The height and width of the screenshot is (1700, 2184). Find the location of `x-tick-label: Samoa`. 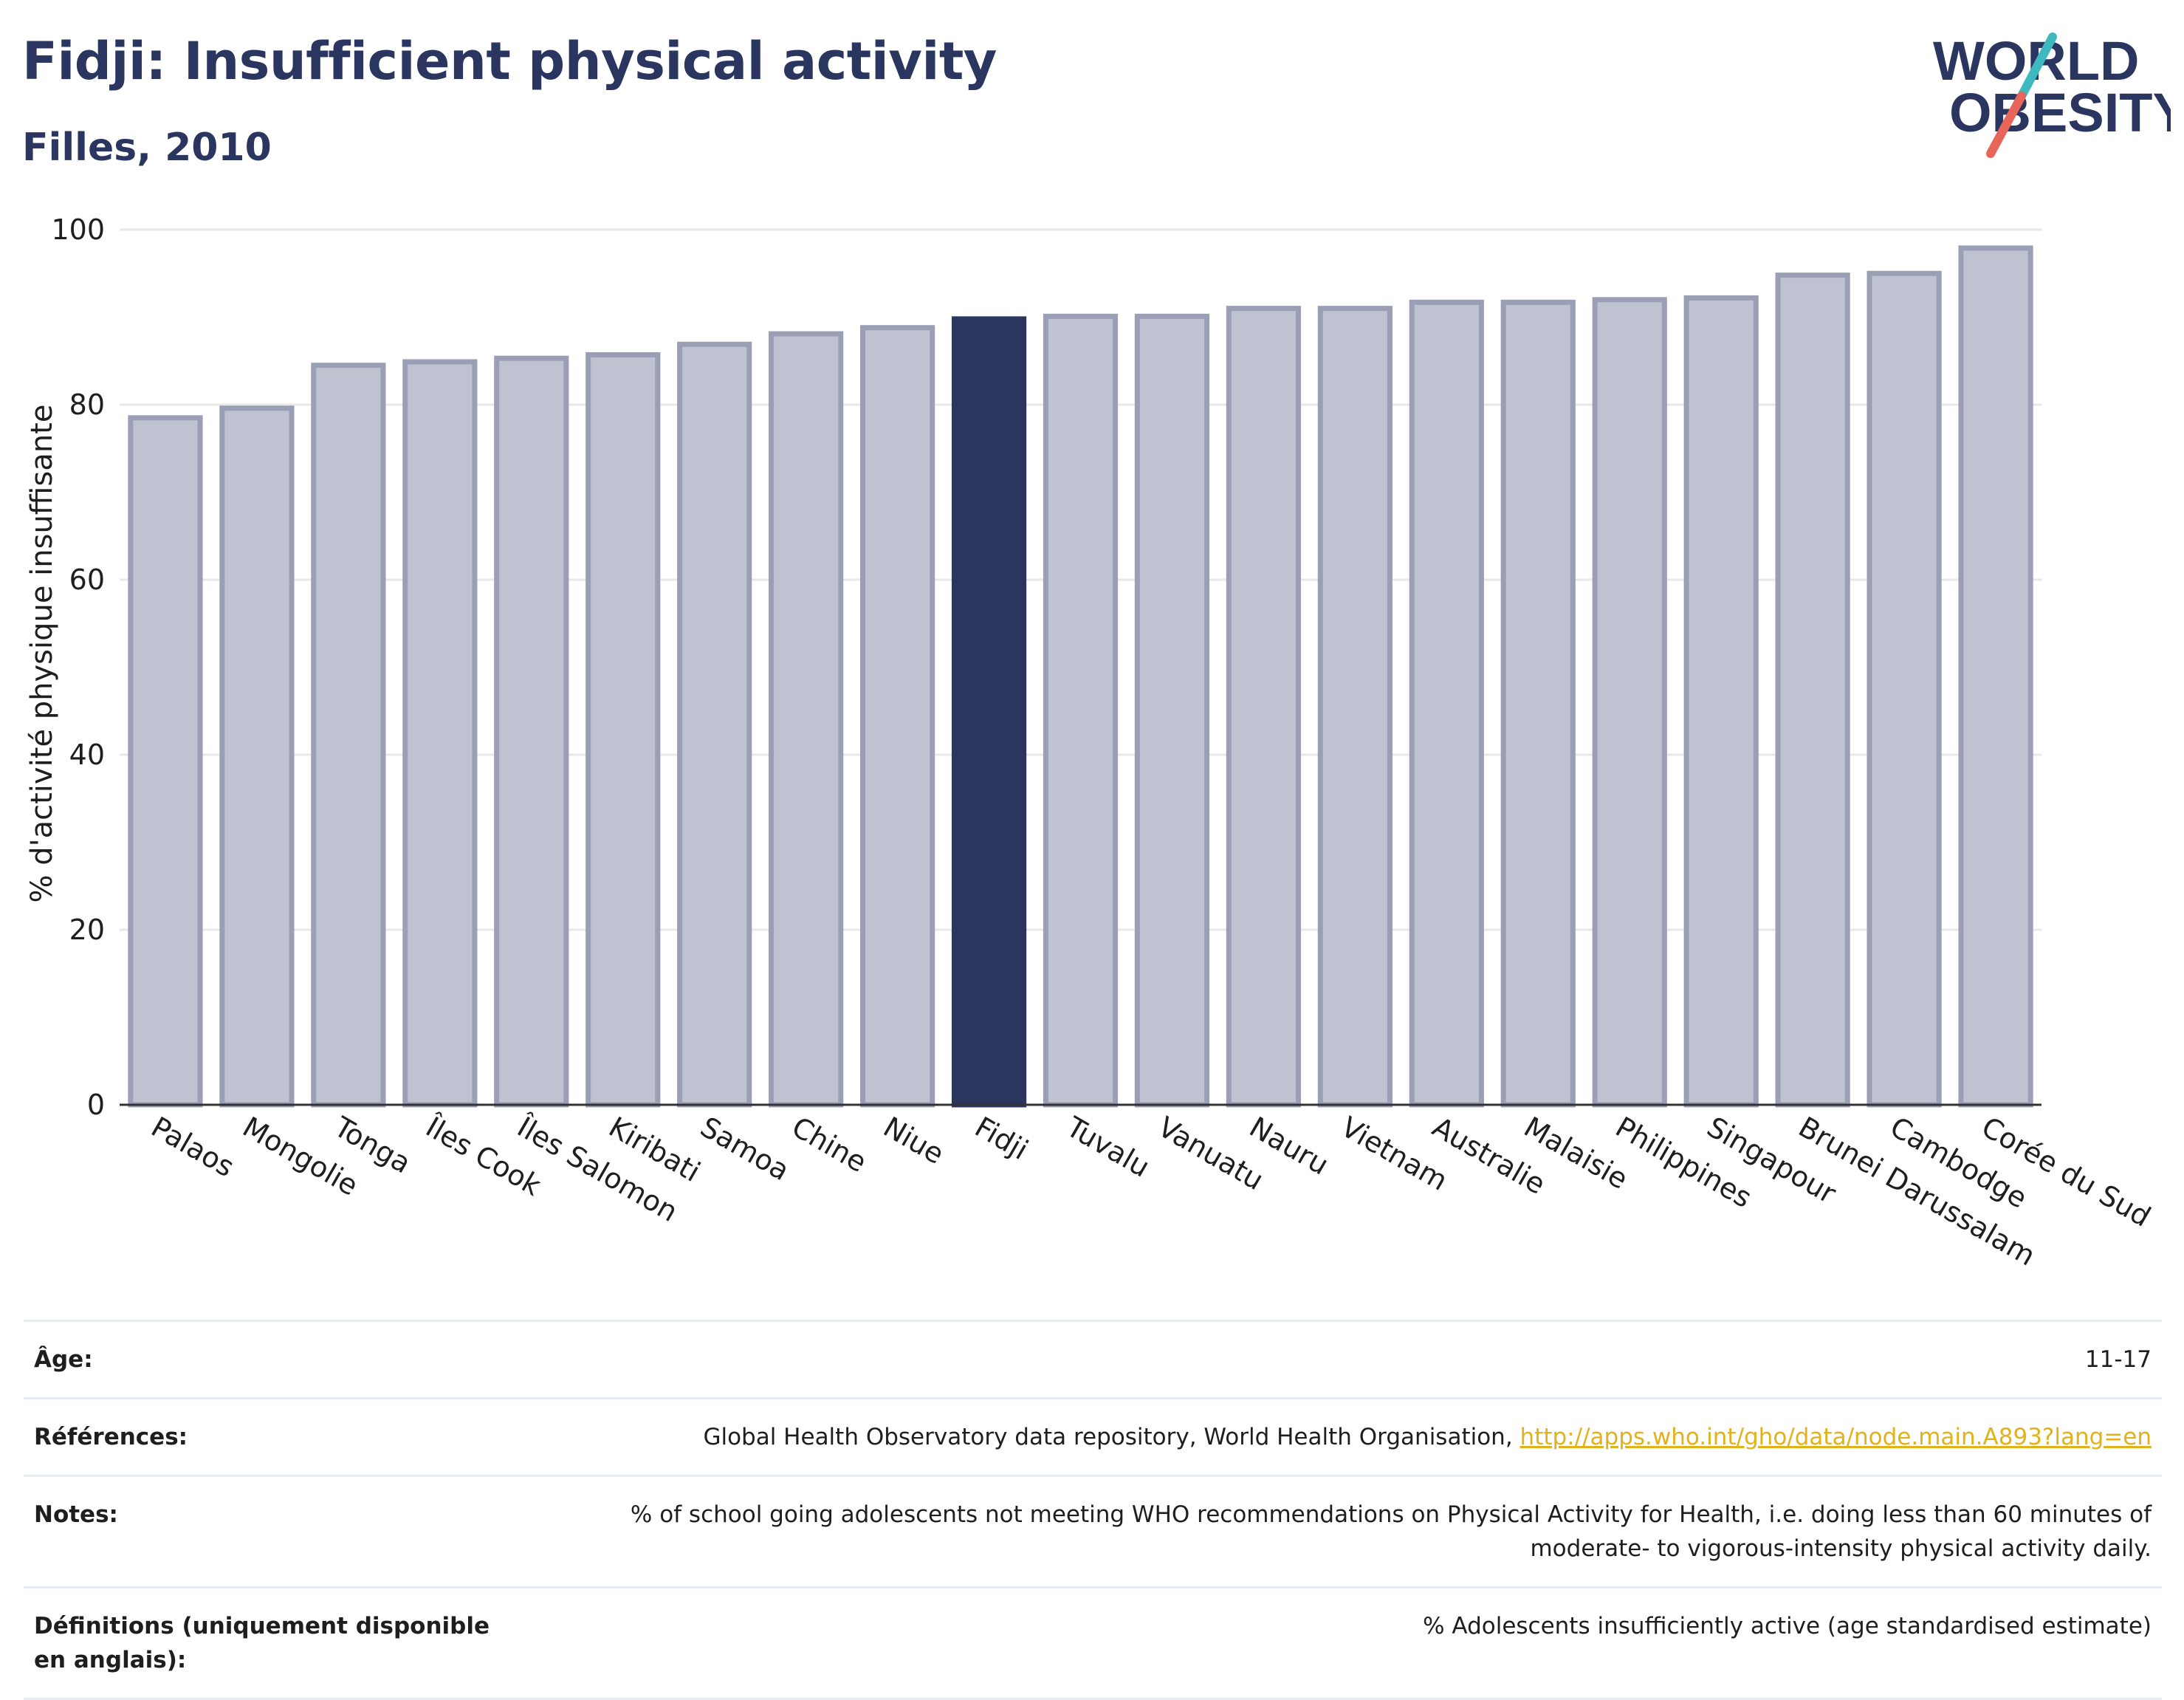

x-tick-label: Samoa is located at coordinates (745, 1149).